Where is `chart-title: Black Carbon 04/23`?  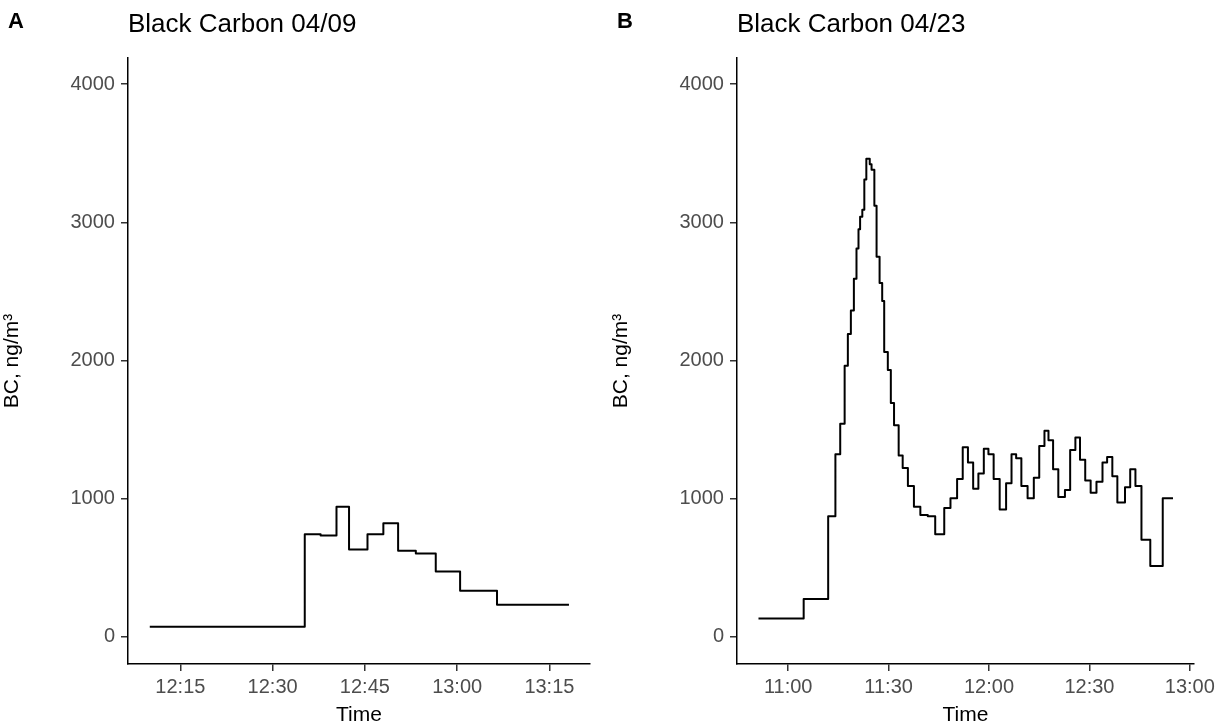 chart-title: Black Carbon 04/23 is located at coordinates (851, 23).